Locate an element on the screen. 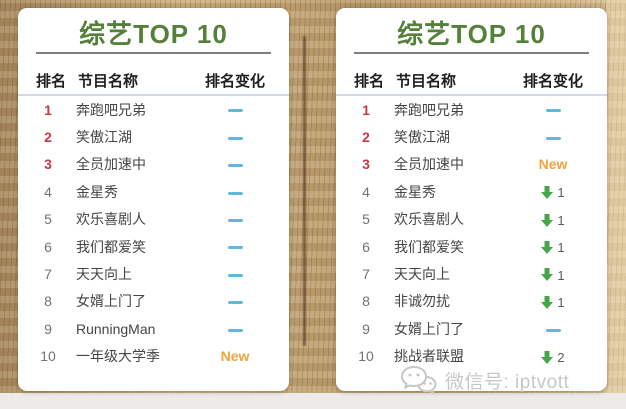  rank-cell: 3 is located at coordinates (48, 164).